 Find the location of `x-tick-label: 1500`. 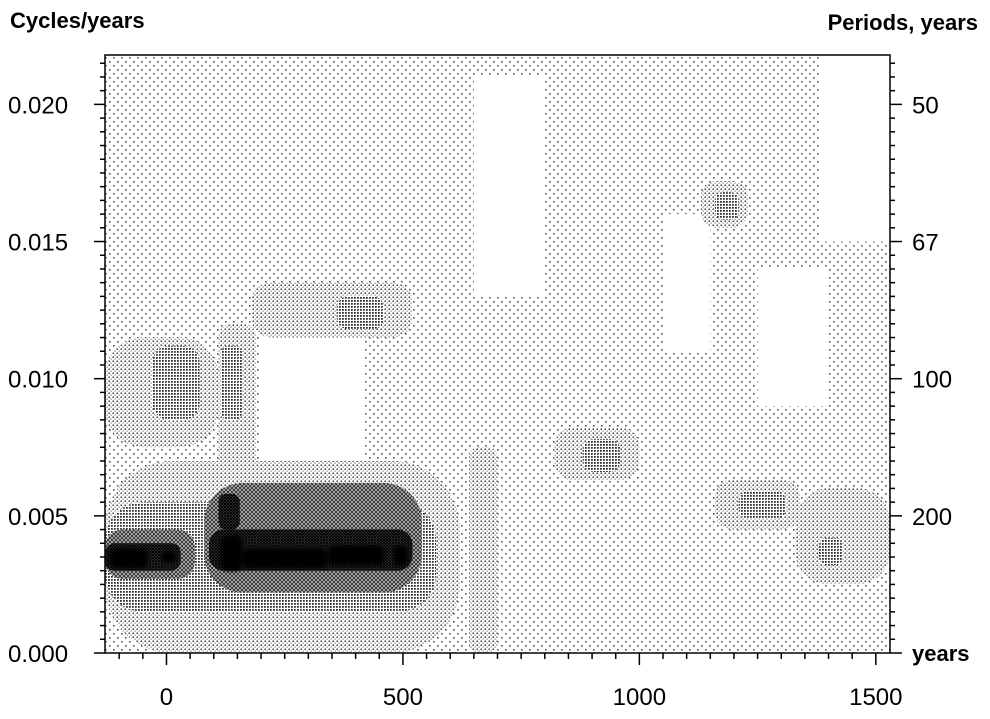

x-tick-label: 1500 is located at coordinates (875, 697).